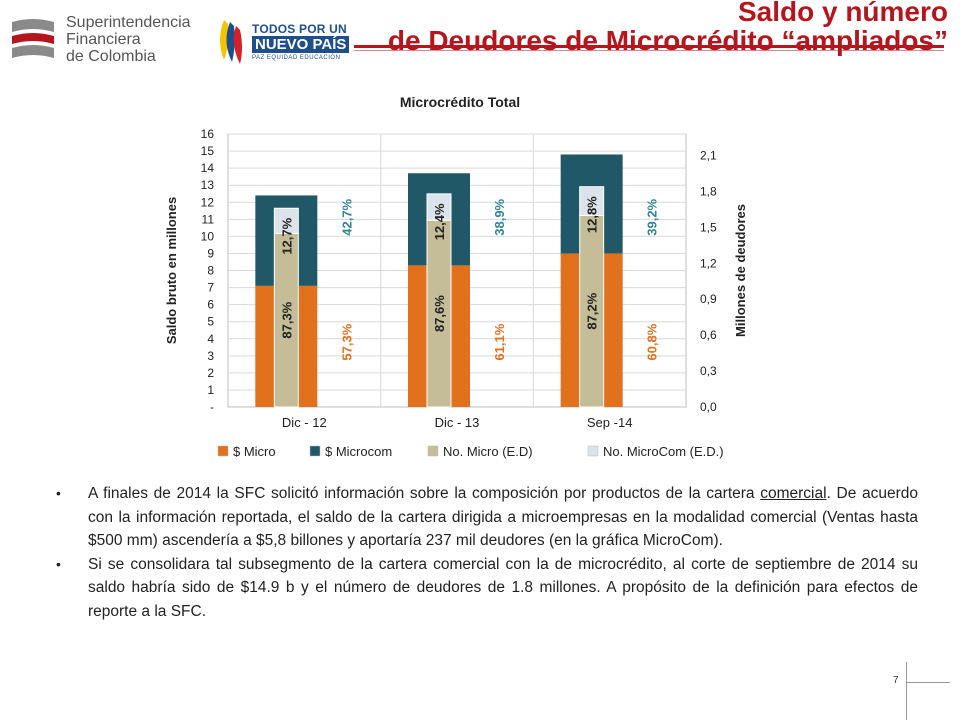 The width and height of the screenshot is (960, 720). I want to click on amount-microcom-share-label: 42,7%, so click(346, 216).